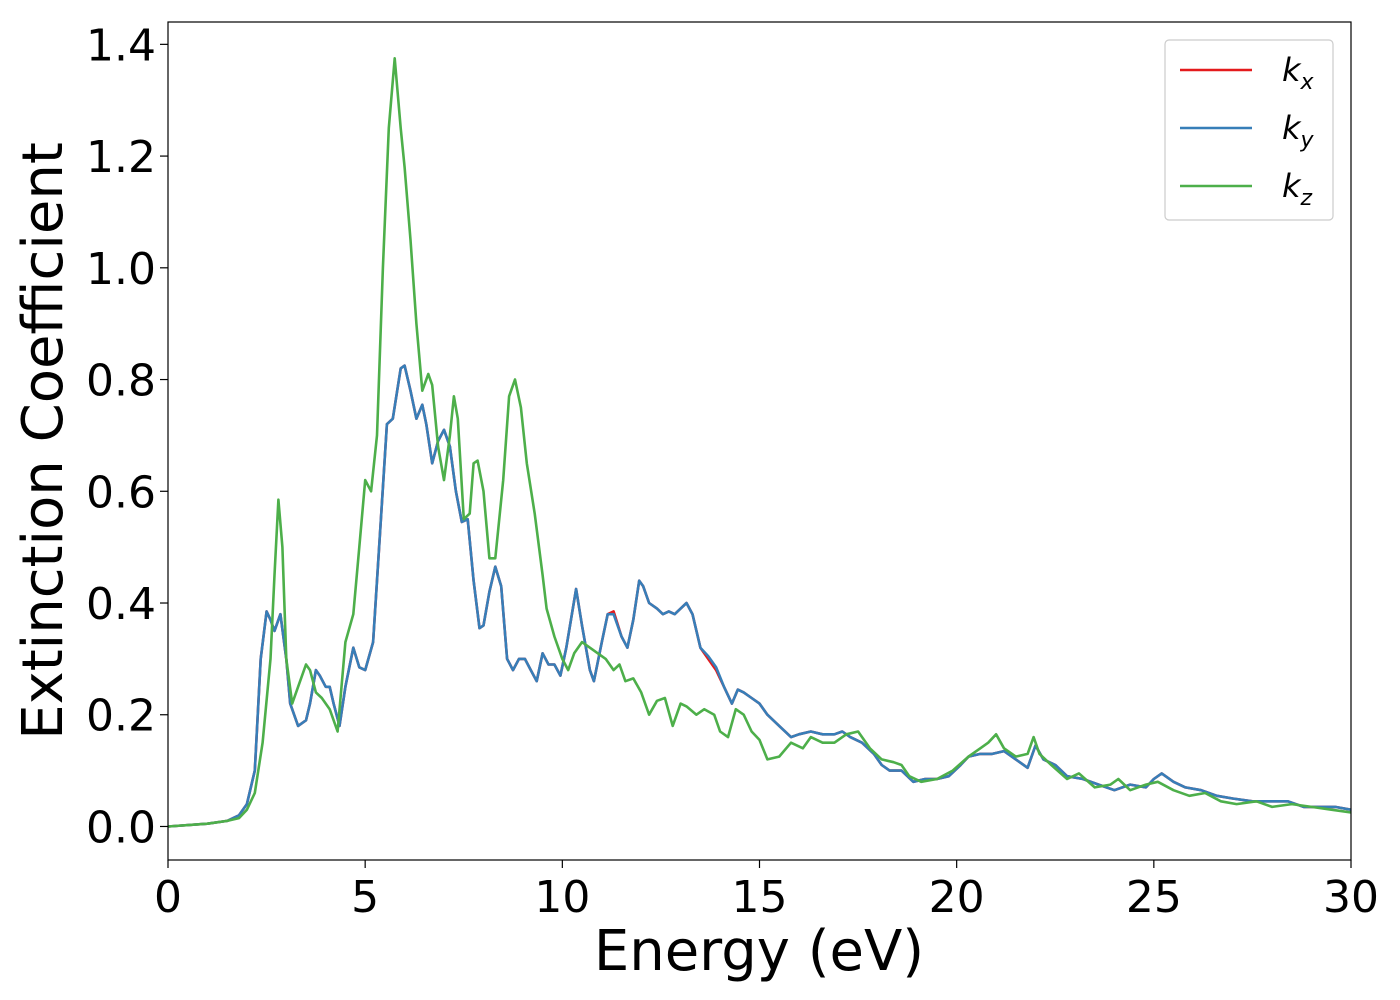 The width and height of the screenshot is (1400, 1000). What do you see at coordinates (121, 492) in the screenshot?
I see `y-tick-label: 0.6` at bounding box center [121, 492].